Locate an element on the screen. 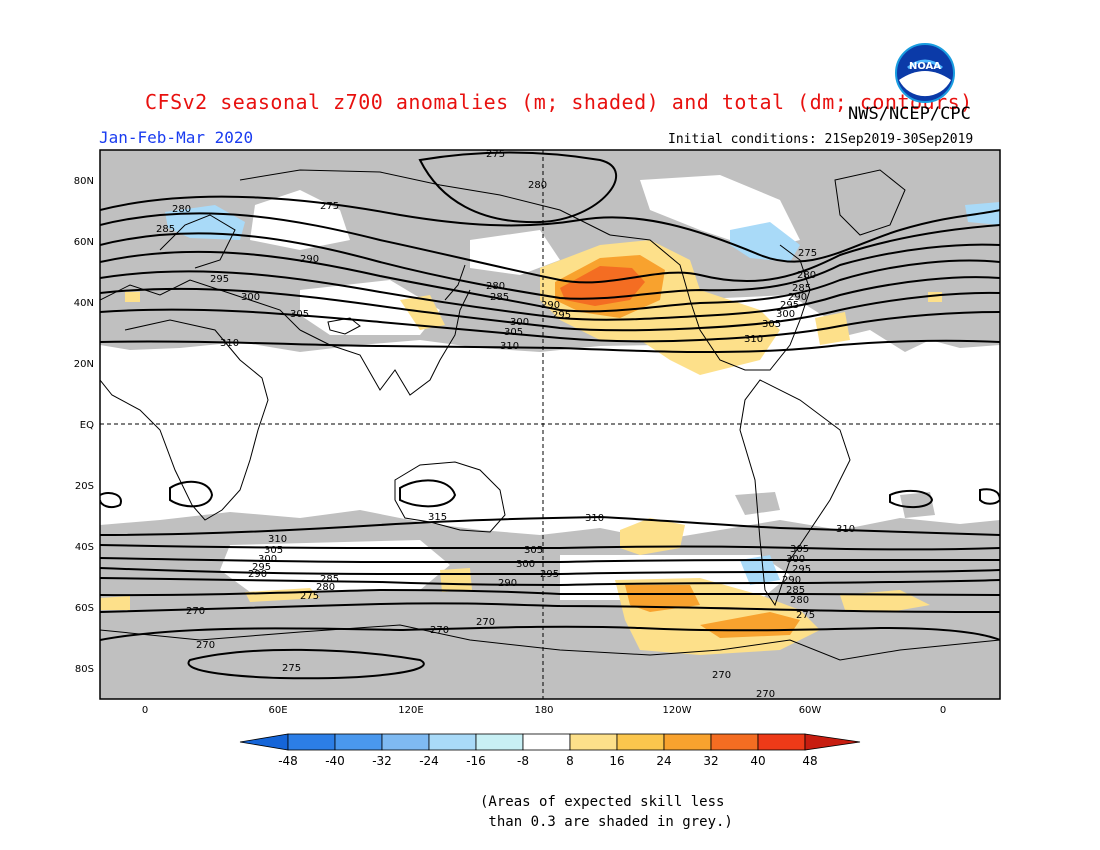 Image resolution: width=1100 pixels, height=850 pixels. lat-label: 20N is located at coordinates (84, 364).